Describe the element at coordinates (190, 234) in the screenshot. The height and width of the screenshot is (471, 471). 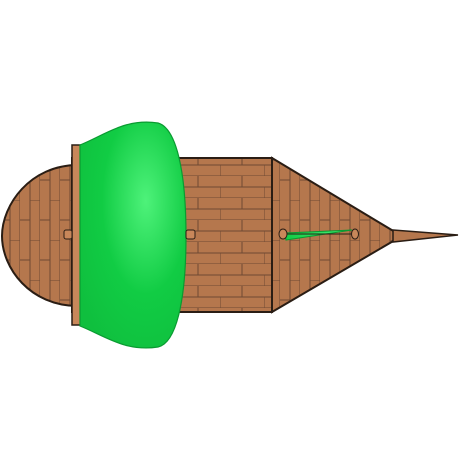
I see `main-mast-icon` at that location.